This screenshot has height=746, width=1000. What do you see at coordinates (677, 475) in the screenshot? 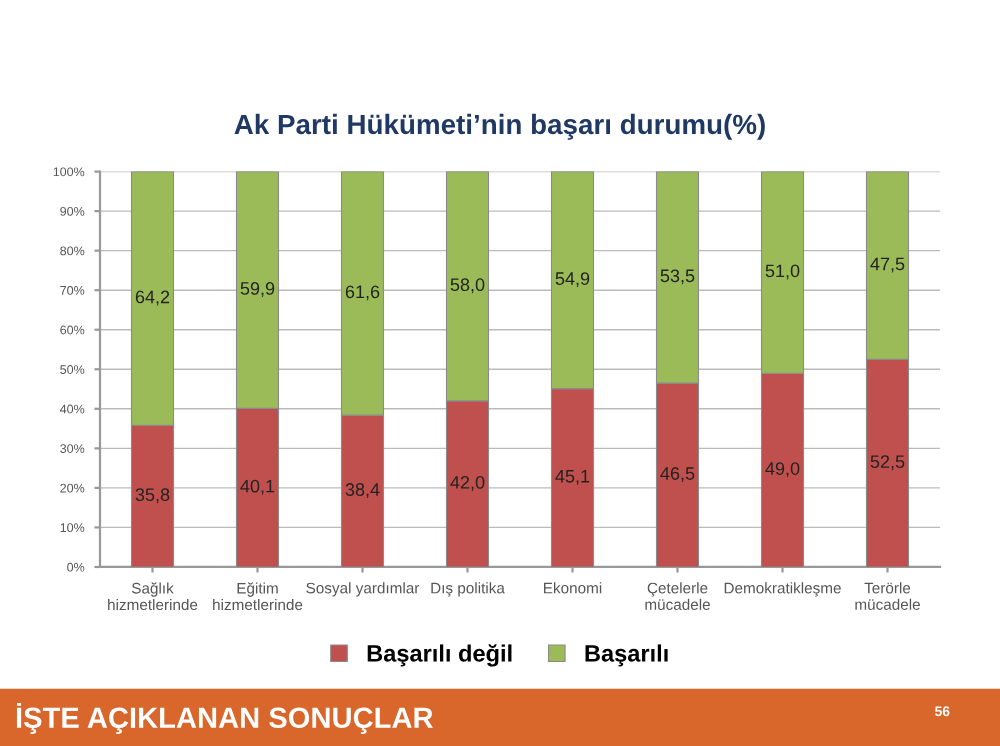
I see `data-label: 46,5` at bounding box center [677, 475].